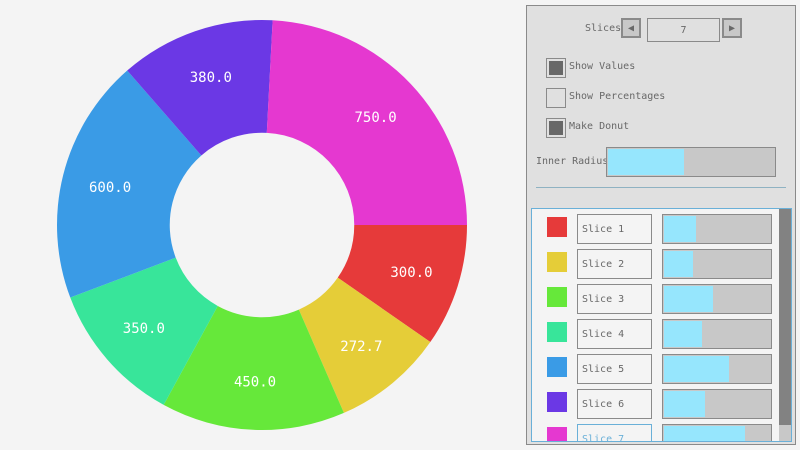 The height and width of the screenshot is (450, 800). What do you see at coordinates (599, 126) in the screenshot?
I see `make-donut-label: Make Donut` at bounding box center [599, 126].